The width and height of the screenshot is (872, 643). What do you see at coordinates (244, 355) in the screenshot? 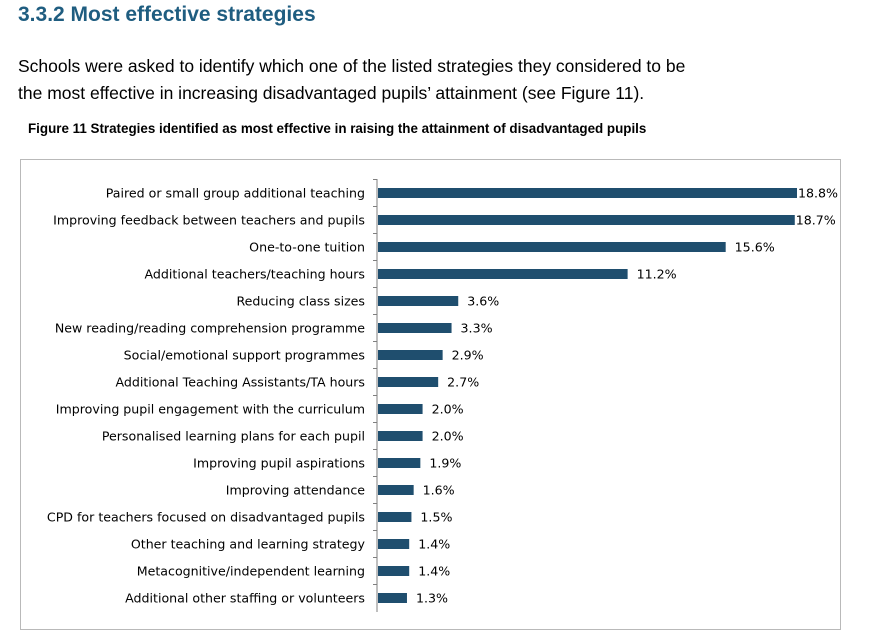
I see `category-label: Social/emotional support programmes` at bounding box center [244, 355].